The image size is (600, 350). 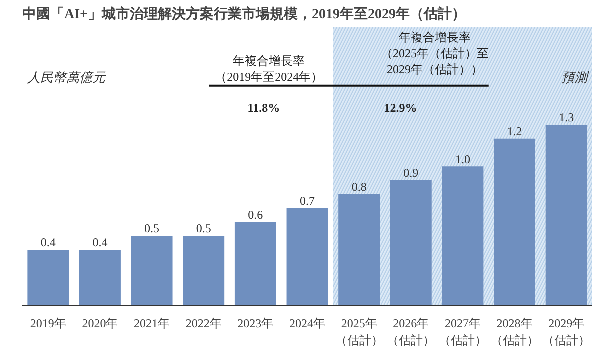 What do you see at coordinates (100, 323) in the screenshot?
I see `x-tick-label: 2020年` at bounding box center [100, 323].